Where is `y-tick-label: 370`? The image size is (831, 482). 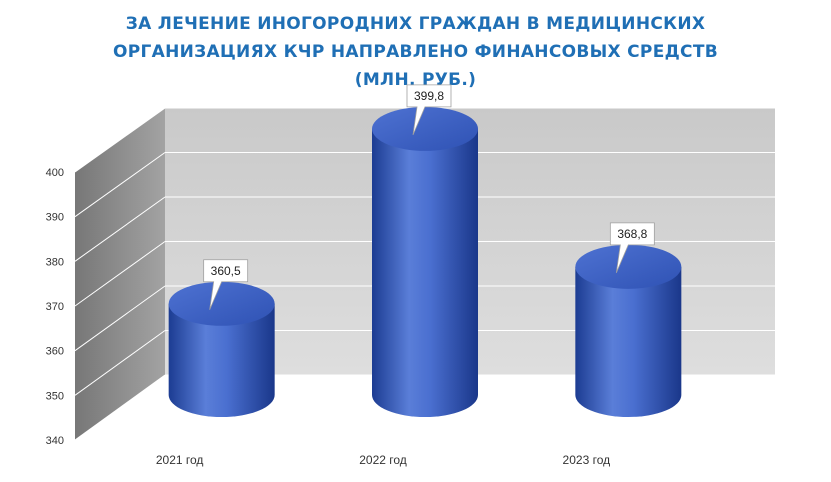 y-tick-label: 370 is located at coordinates (55, 307).